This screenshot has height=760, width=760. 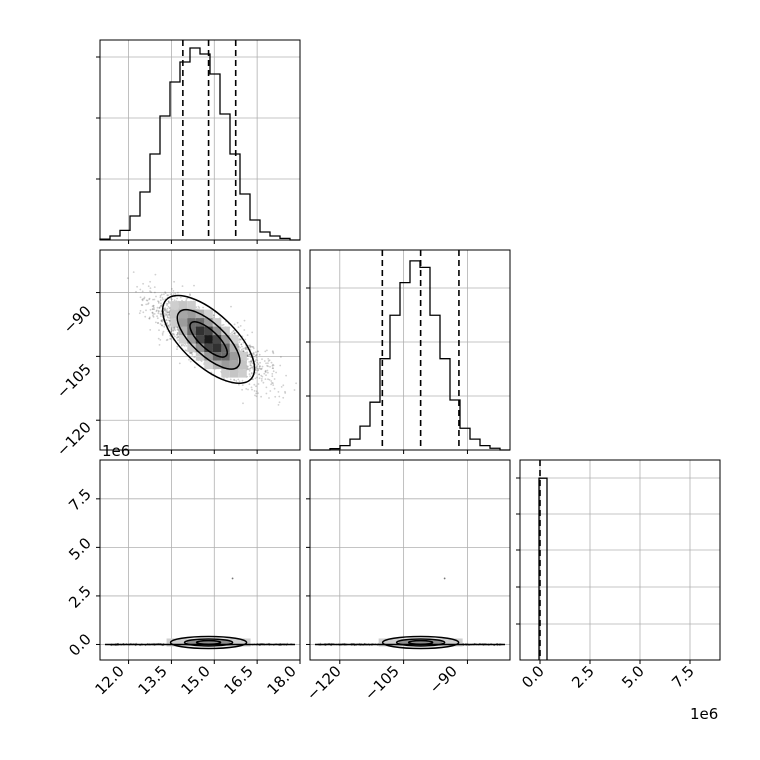 What do you see at coordinates (410, 350) in the screenshot?
I see `p2-frame` at bounding box center [410, 350].